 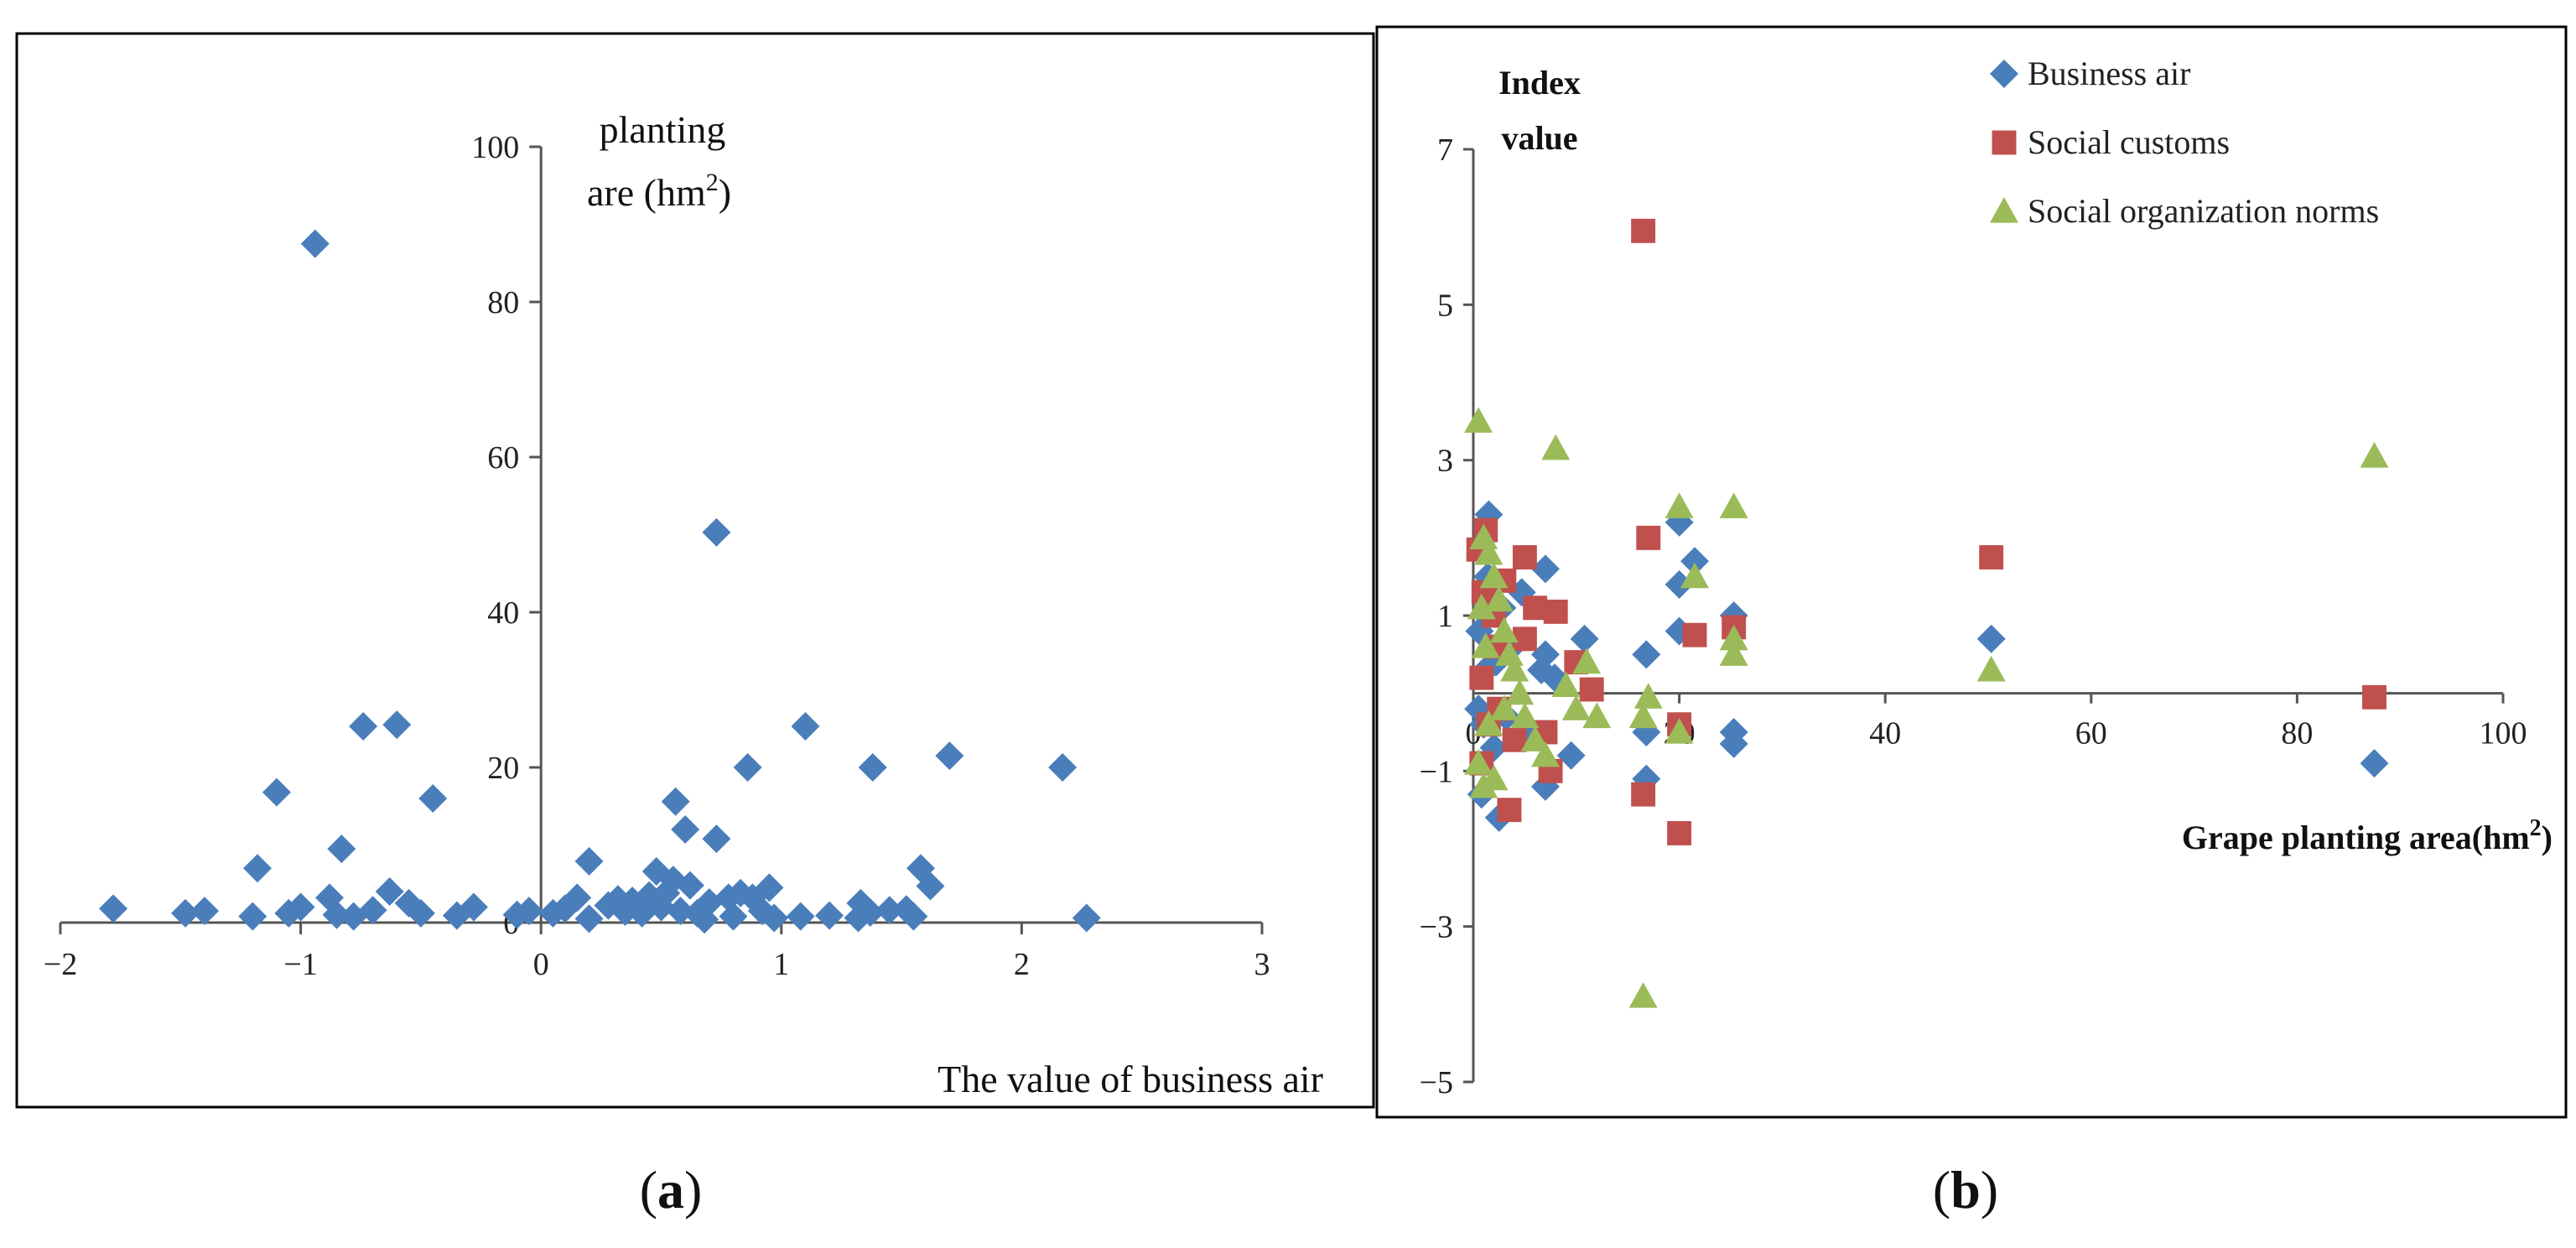 What do you see at coordinates (1436, 927) in the screenshot?
I see `panel-b-y-tick-label: −3` at bounding box center [1436, 927].